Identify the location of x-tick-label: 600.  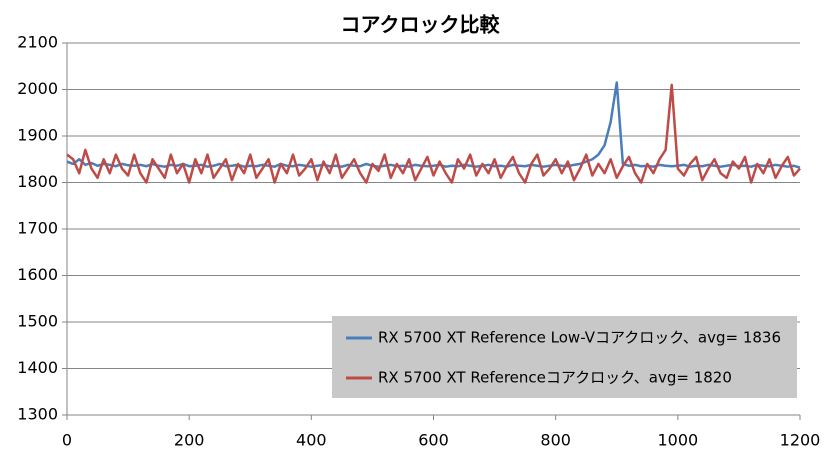
(433, 440).